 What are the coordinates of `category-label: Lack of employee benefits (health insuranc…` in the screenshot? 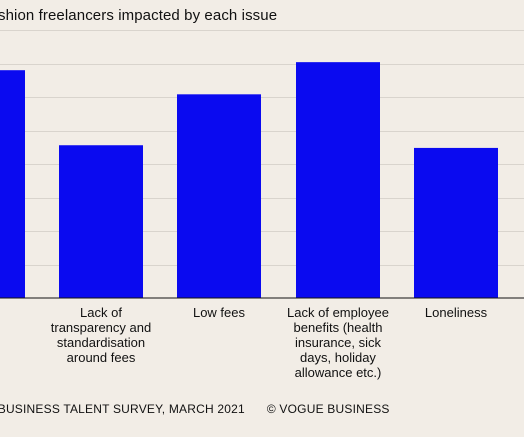 It's located at (338, 342).